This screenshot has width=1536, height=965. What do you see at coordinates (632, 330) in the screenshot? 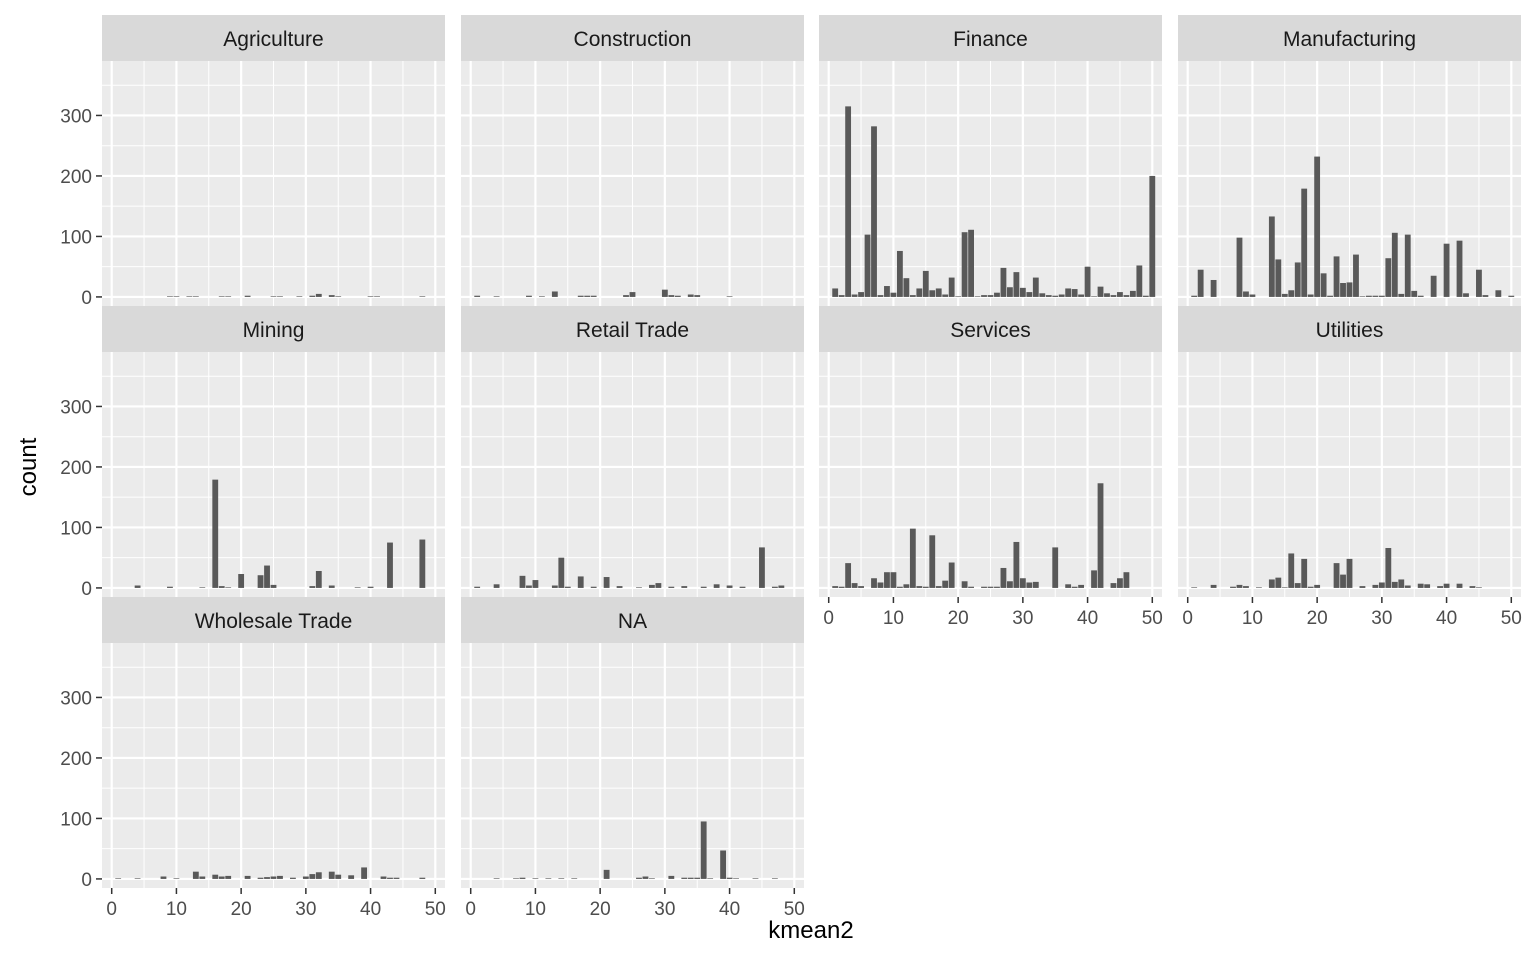
I see `facet-strip-label: Retail Trade` at bounding box center [632, 330].